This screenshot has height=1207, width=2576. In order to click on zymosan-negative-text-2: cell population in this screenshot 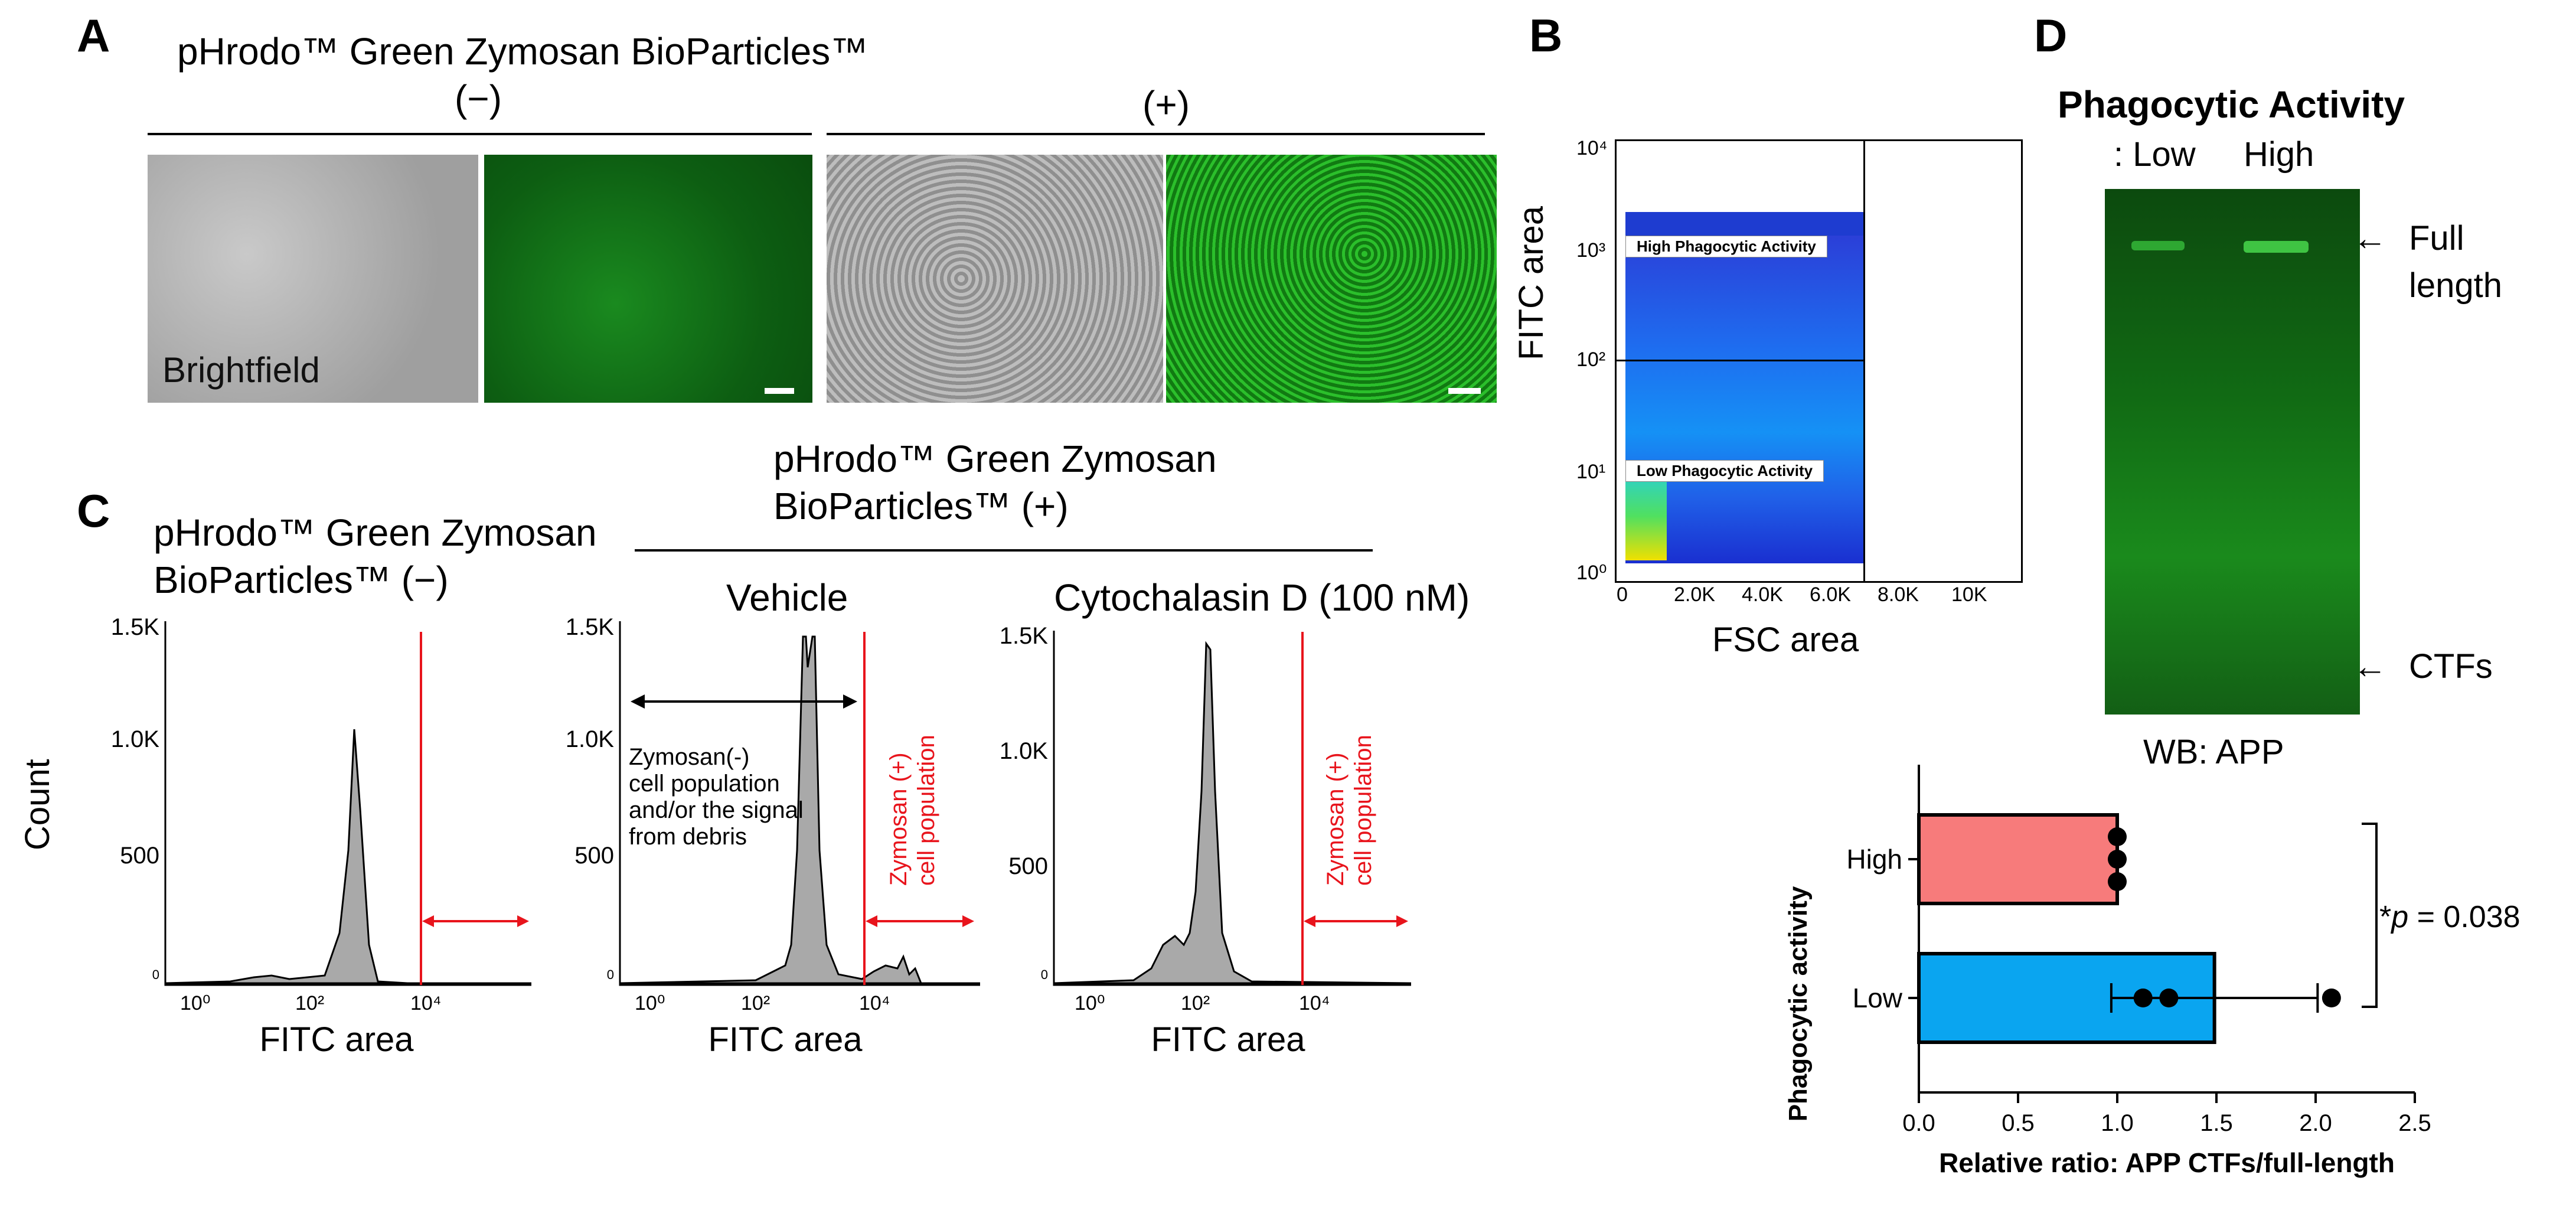, I will do `click(704, 784)`.